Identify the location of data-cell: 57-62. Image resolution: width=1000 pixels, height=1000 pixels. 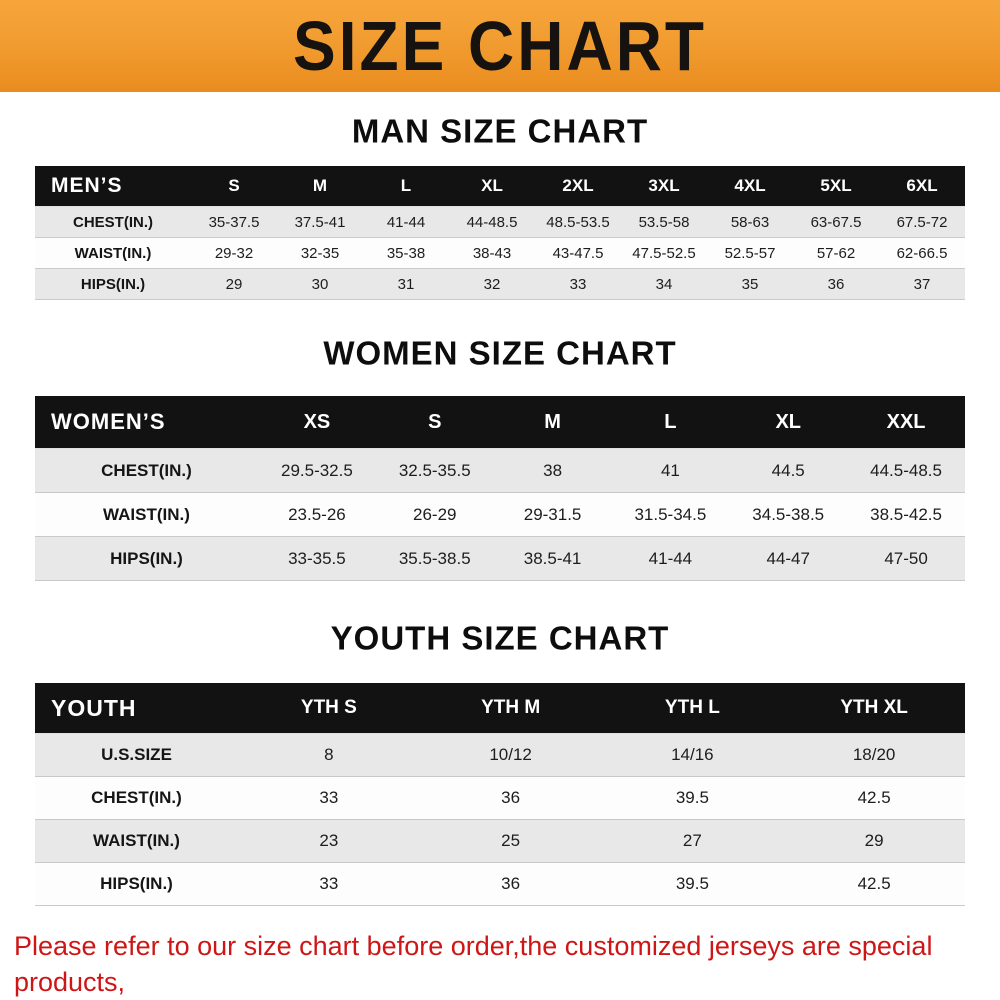
(836, 253).